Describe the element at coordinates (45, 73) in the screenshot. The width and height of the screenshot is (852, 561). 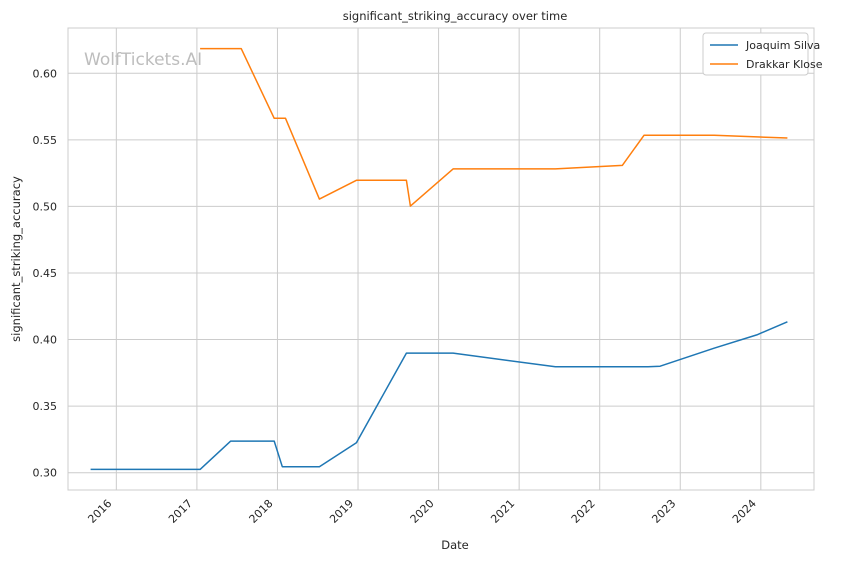
I see `y-tick-label: 0.60` at that location.